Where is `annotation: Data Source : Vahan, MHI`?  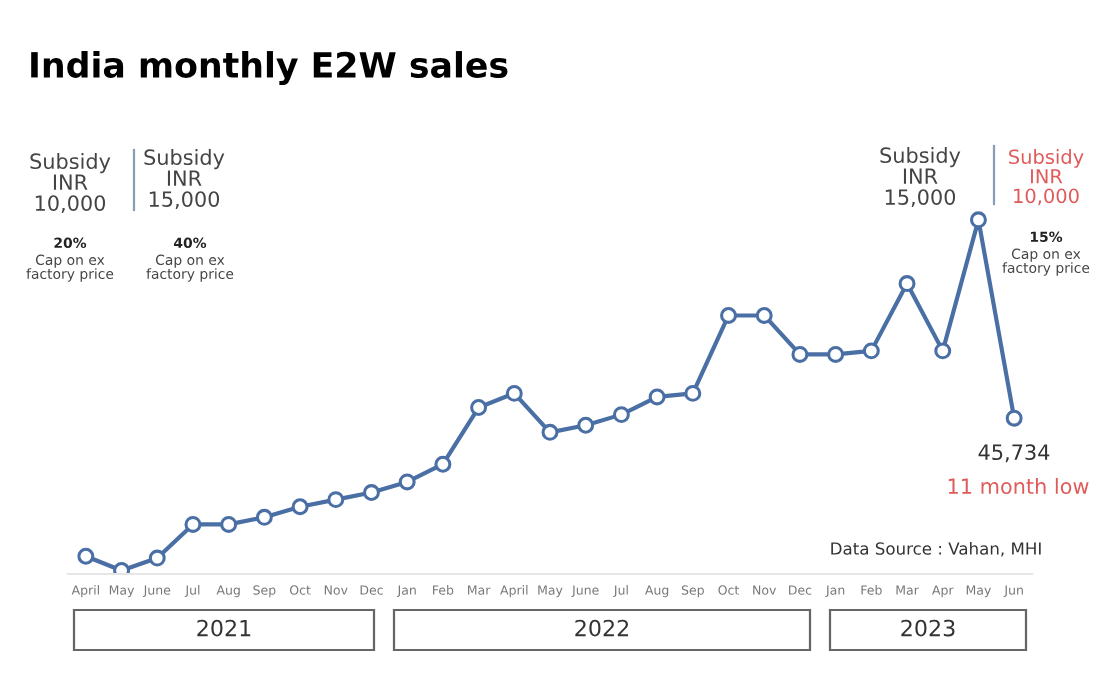 annotation: Data Source : Vahan, MHI is located at coordinates (936, 549).